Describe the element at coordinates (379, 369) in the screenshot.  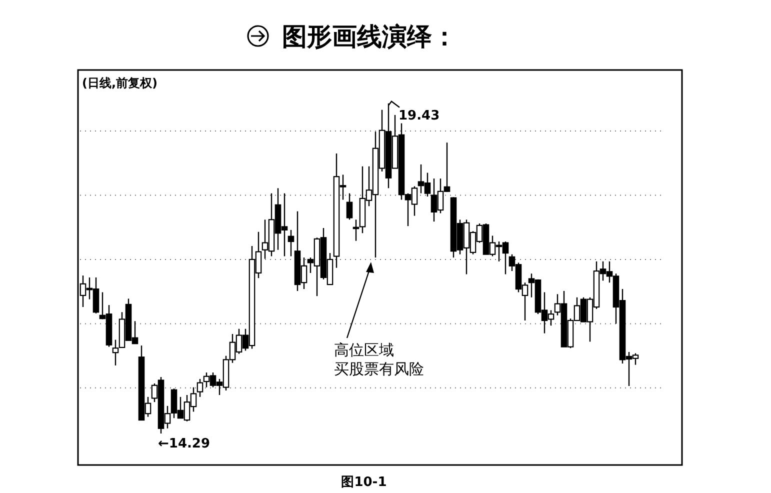
I see `annotation: 买股票有风险` at that location.